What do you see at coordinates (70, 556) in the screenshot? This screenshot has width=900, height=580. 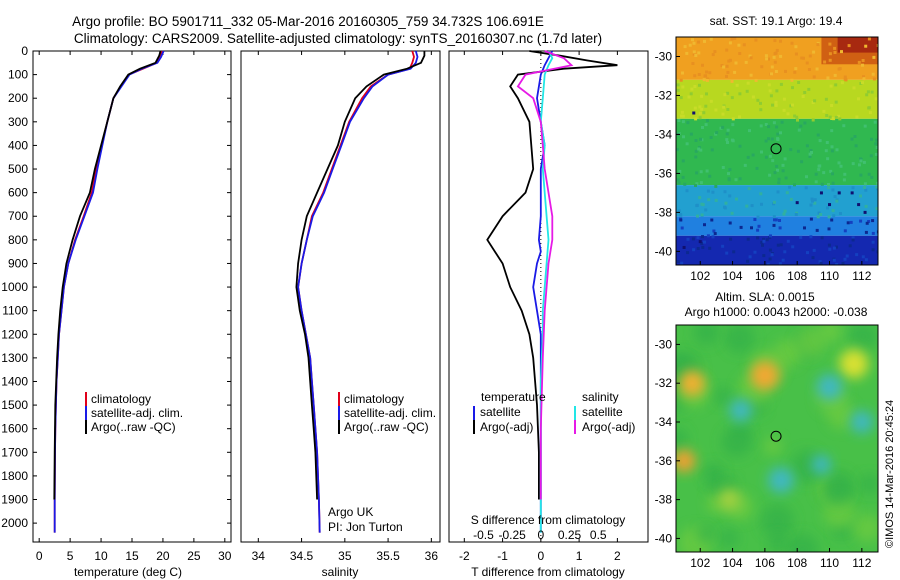 I see `x-tick-label: 5` at bounding box center [70, 556].